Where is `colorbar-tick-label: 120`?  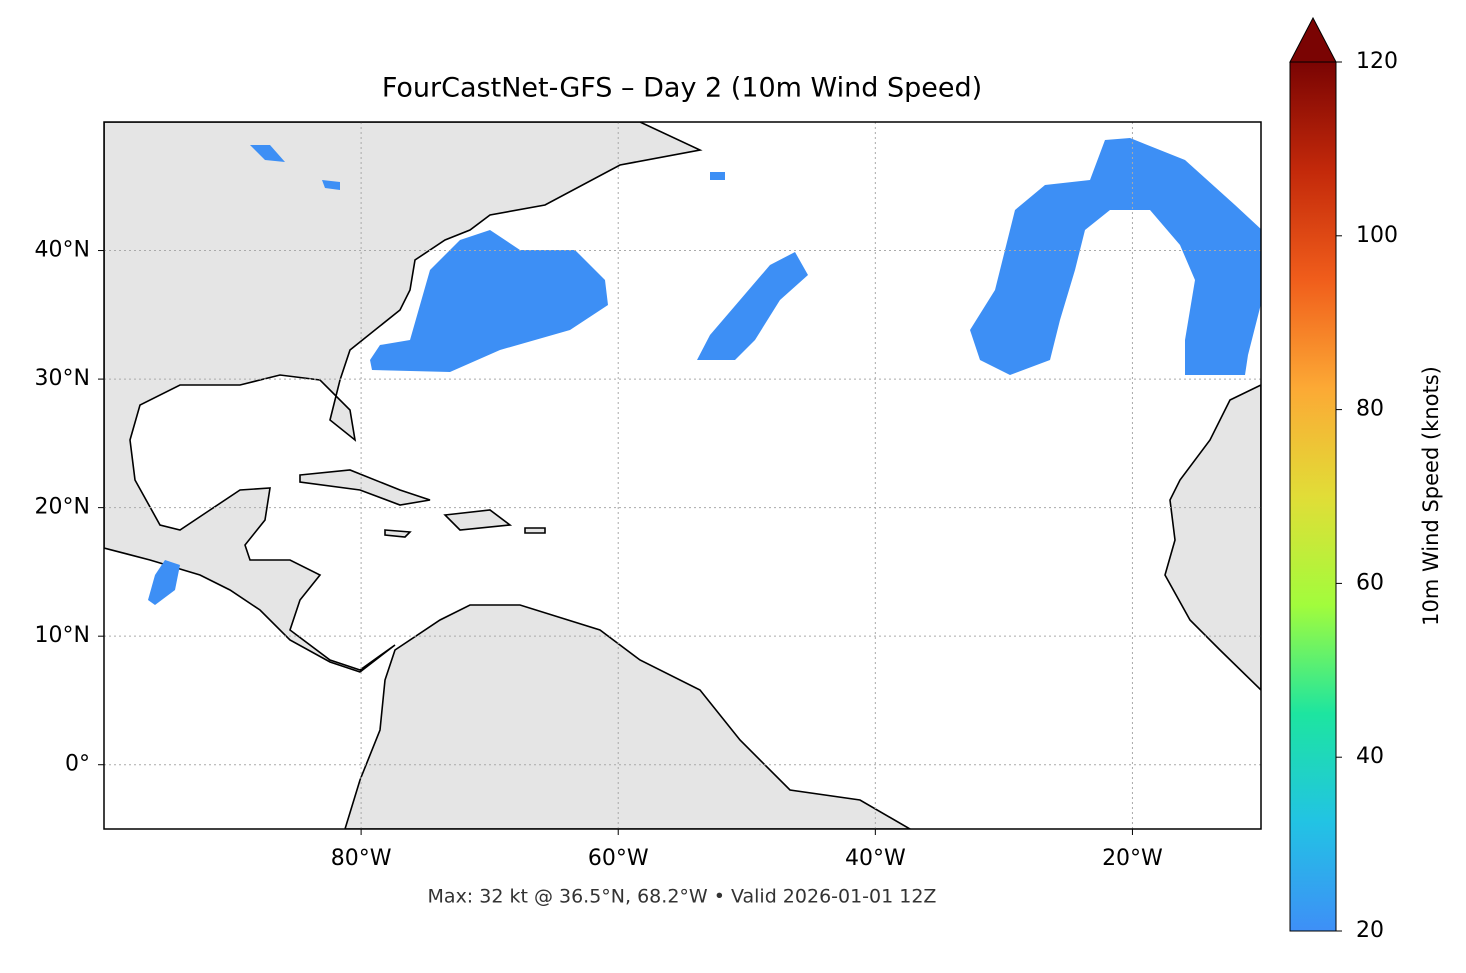 colorbar-tick-label: 120 is located at coordinates (1377, 61).